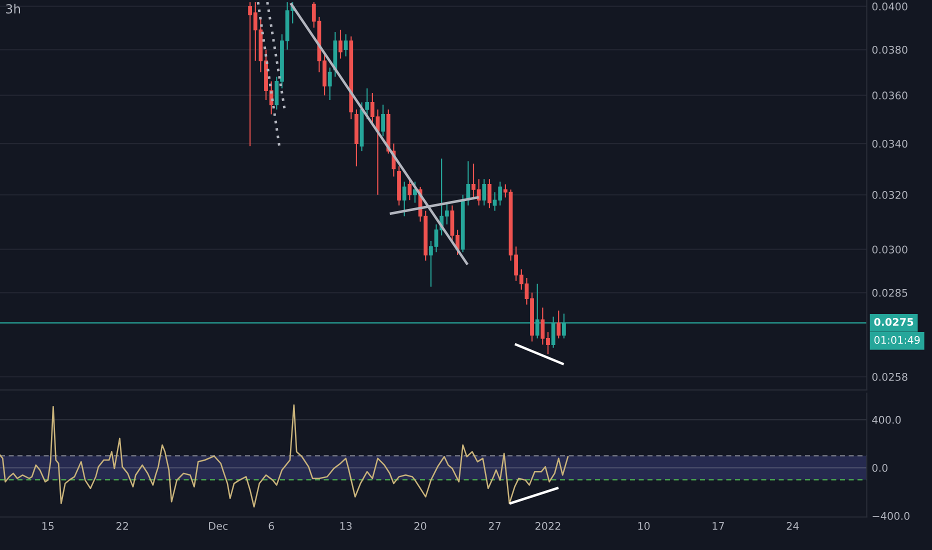 The width and height of the screenshot is (932, 550). What do you see at coordinates (890, 6) in the screenshot?
I see `y-tick-label: 0.0400` at bounding box center [890, 6].